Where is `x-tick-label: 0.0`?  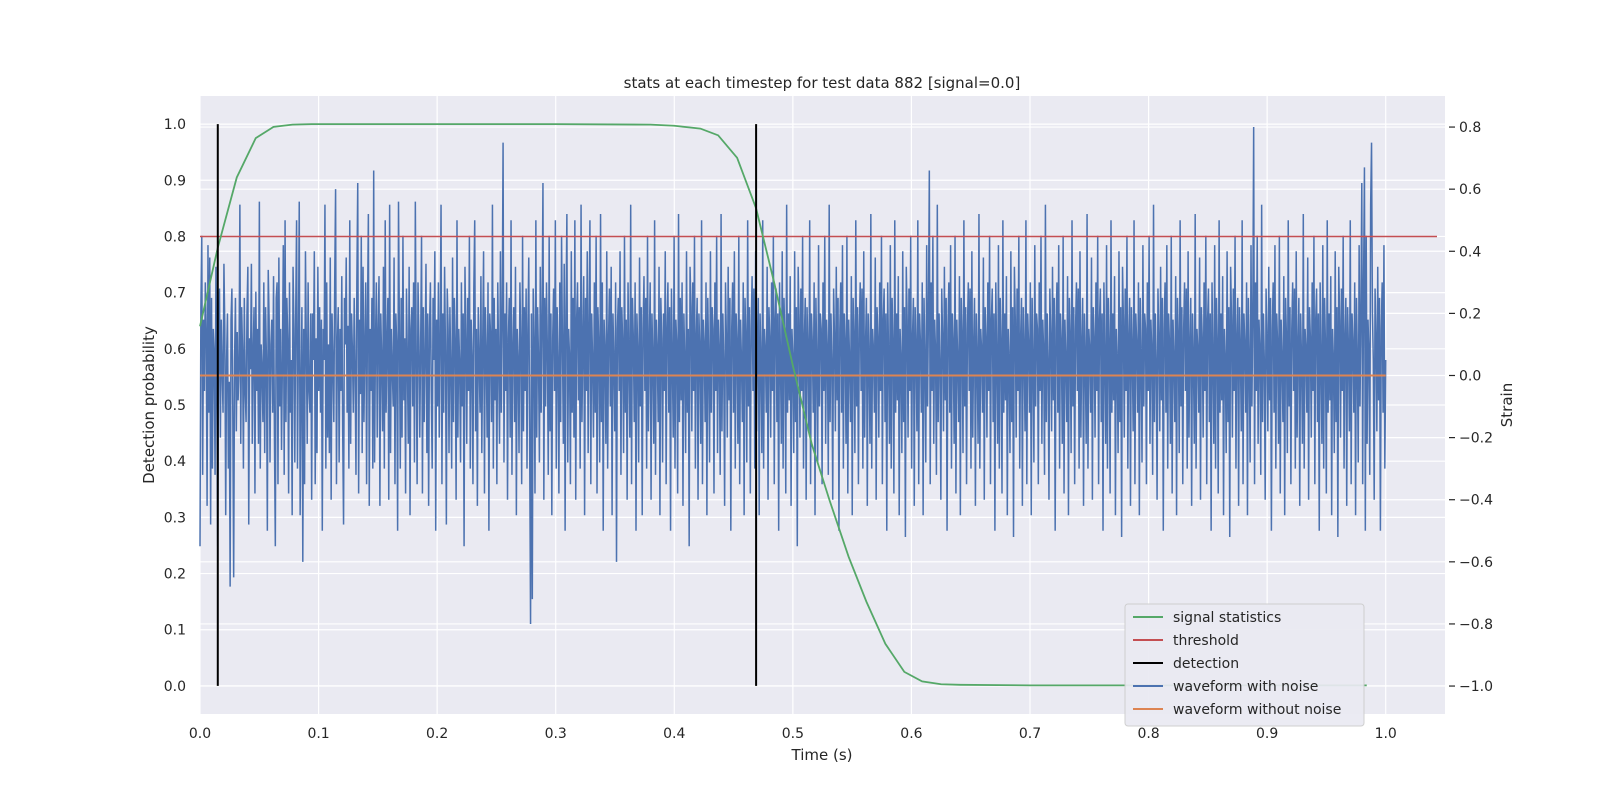
x-tick-label: 0.0 is located at coordinates (200, 734).